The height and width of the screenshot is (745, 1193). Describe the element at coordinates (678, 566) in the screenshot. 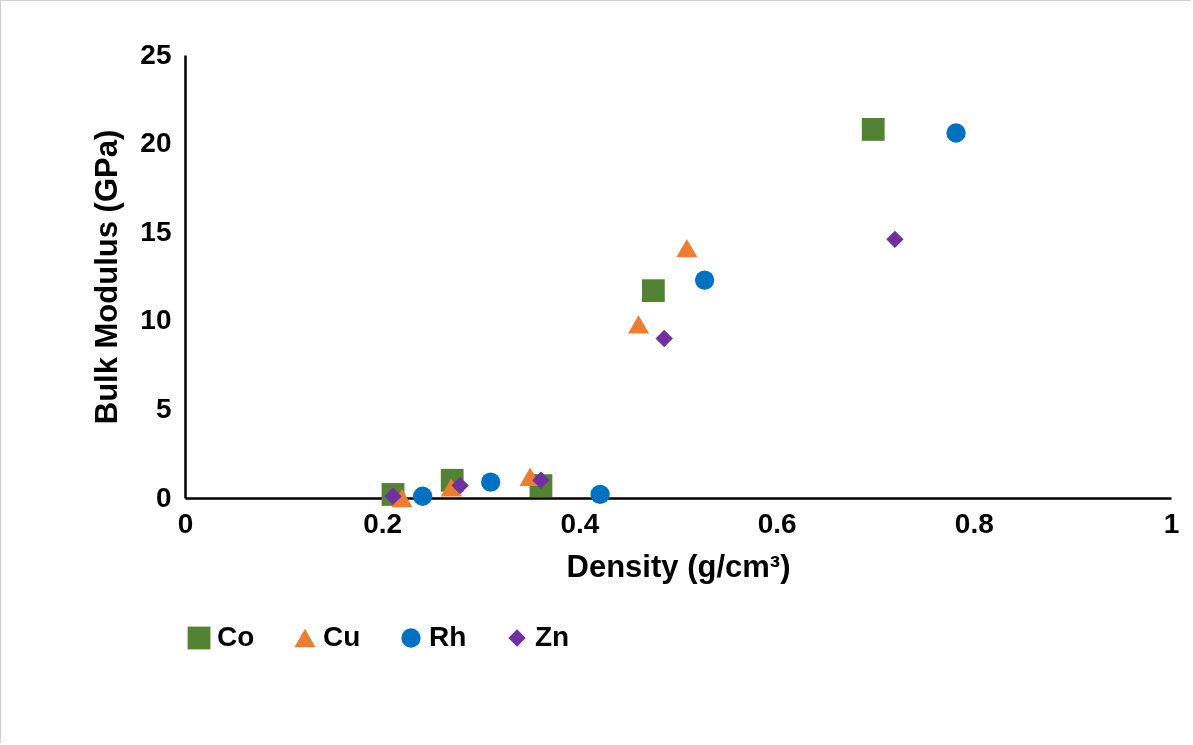

I see `x-axis-title: Density (g/cm³)` at that location.